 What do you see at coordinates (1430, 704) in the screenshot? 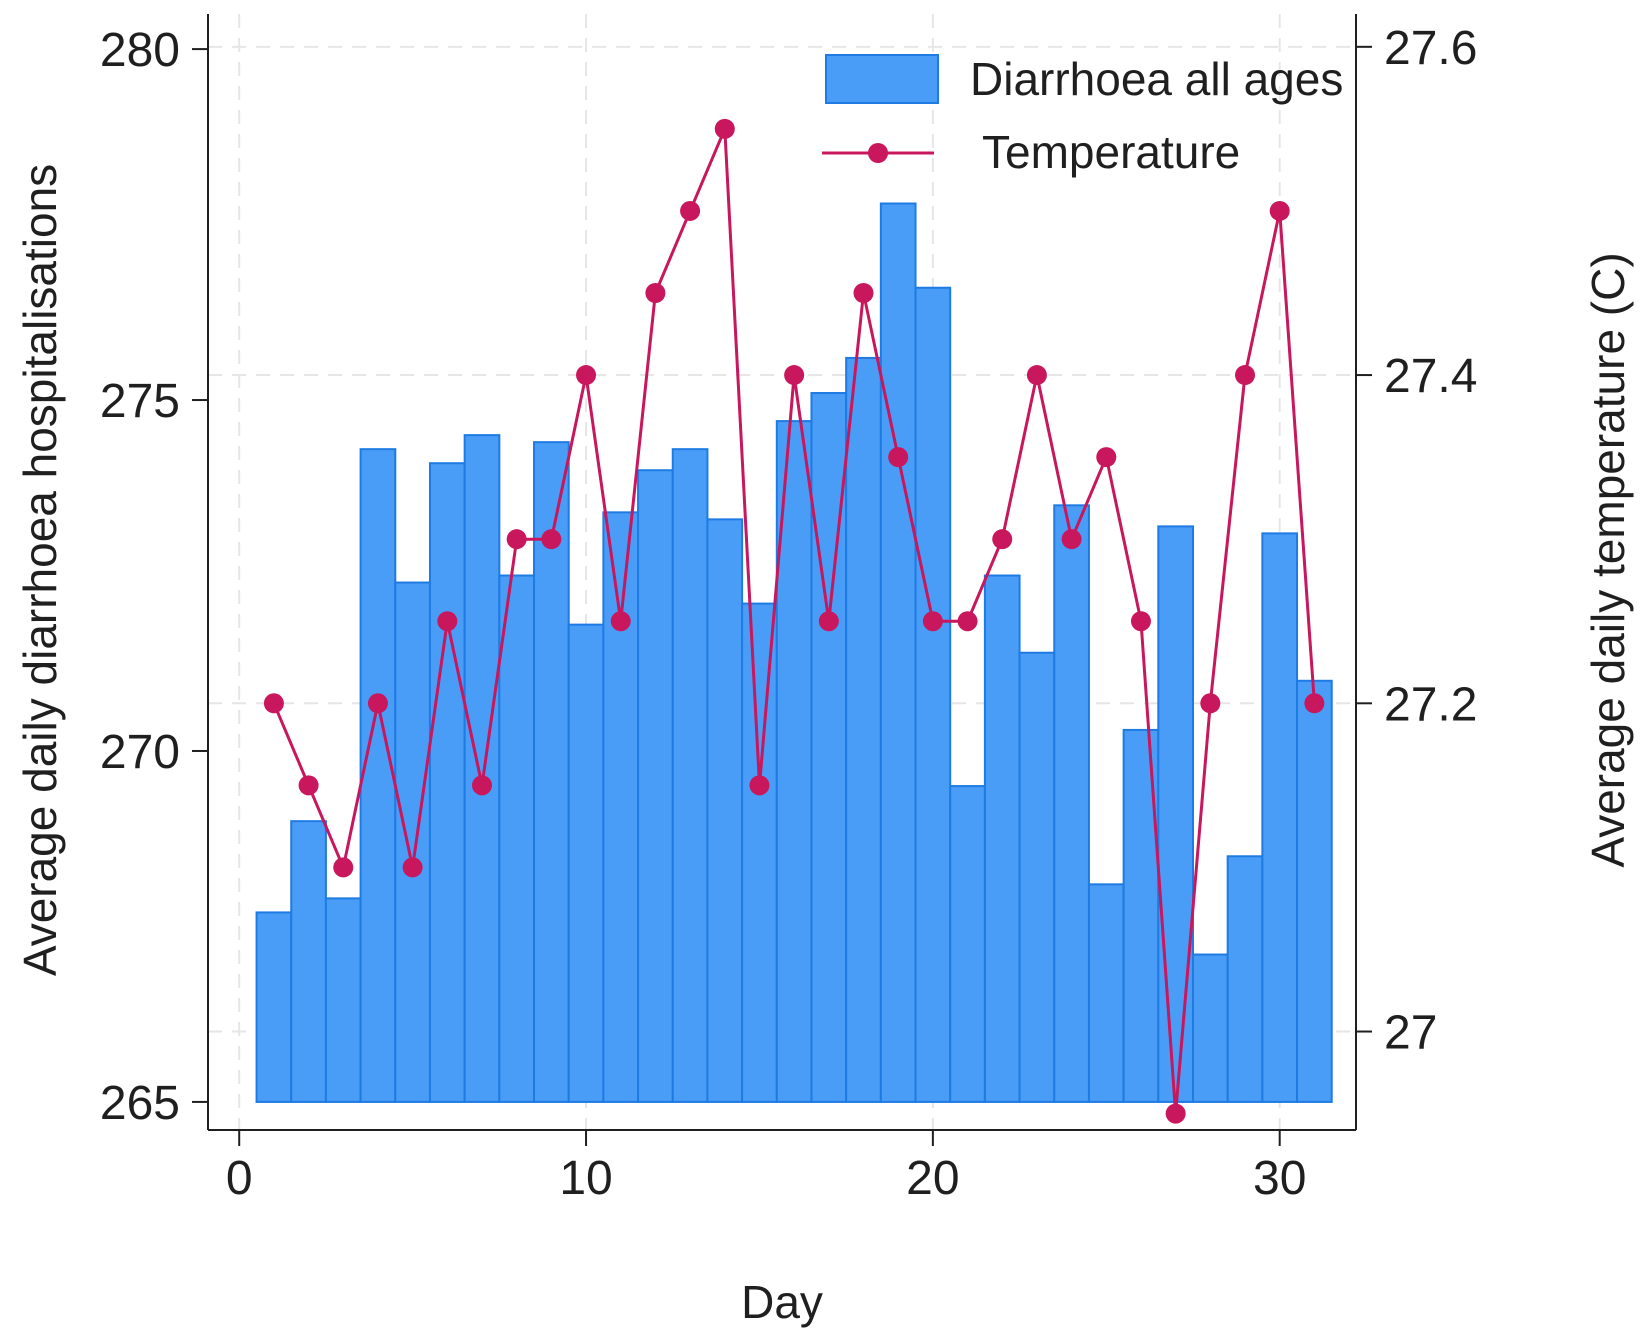
I see `y-right-tick-label-1: 27.2` at bounding box center [1430, 704].